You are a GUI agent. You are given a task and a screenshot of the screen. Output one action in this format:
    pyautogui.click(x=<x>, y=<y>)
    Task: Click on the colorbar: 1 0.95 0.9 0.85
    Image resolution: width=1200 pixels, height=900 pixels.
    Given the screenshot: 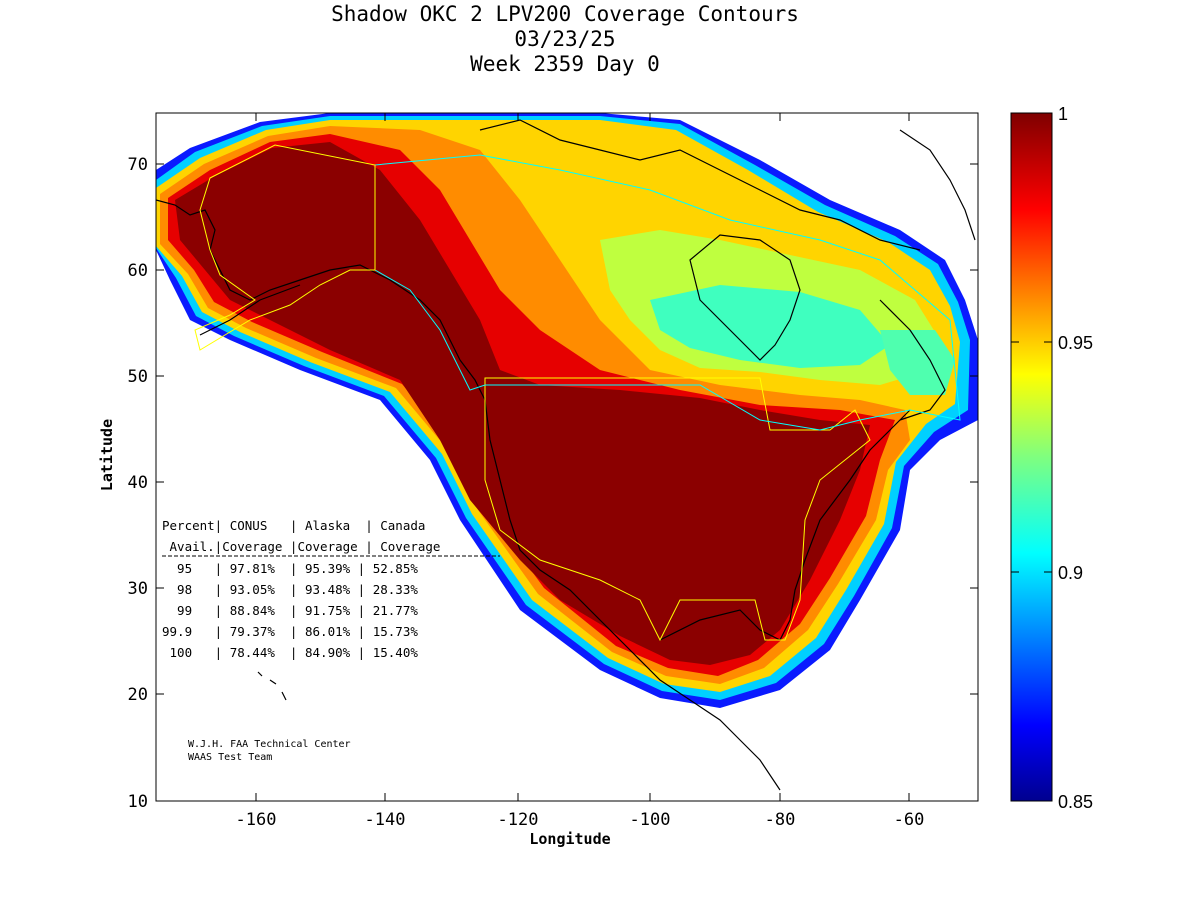 What is the action you would take?
    pyautogui.click(x=1051, y=458)
    